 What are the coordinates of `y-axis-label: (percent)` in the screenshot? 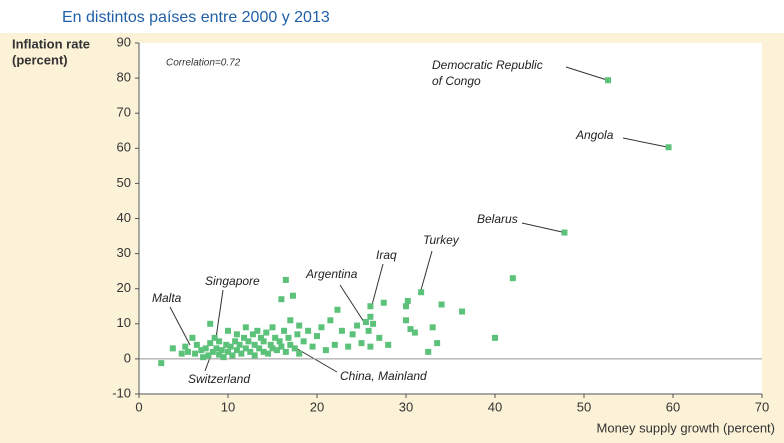 It's located at (40, 59).